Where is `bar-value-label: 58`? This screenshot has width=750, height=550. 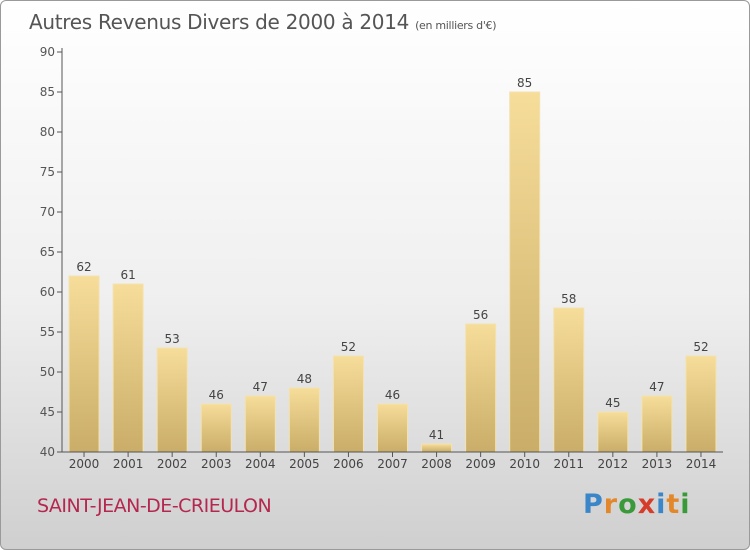 bar-value-label: 58 is located at coordinates (568, 299).